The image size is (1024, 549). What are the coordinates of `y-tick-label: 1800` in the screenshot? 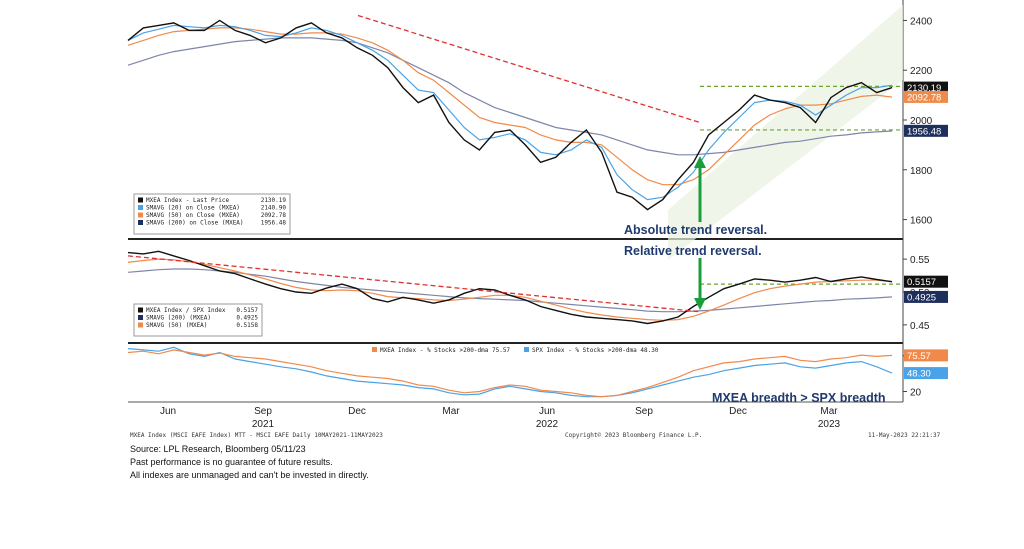 It's located at (921, 171).